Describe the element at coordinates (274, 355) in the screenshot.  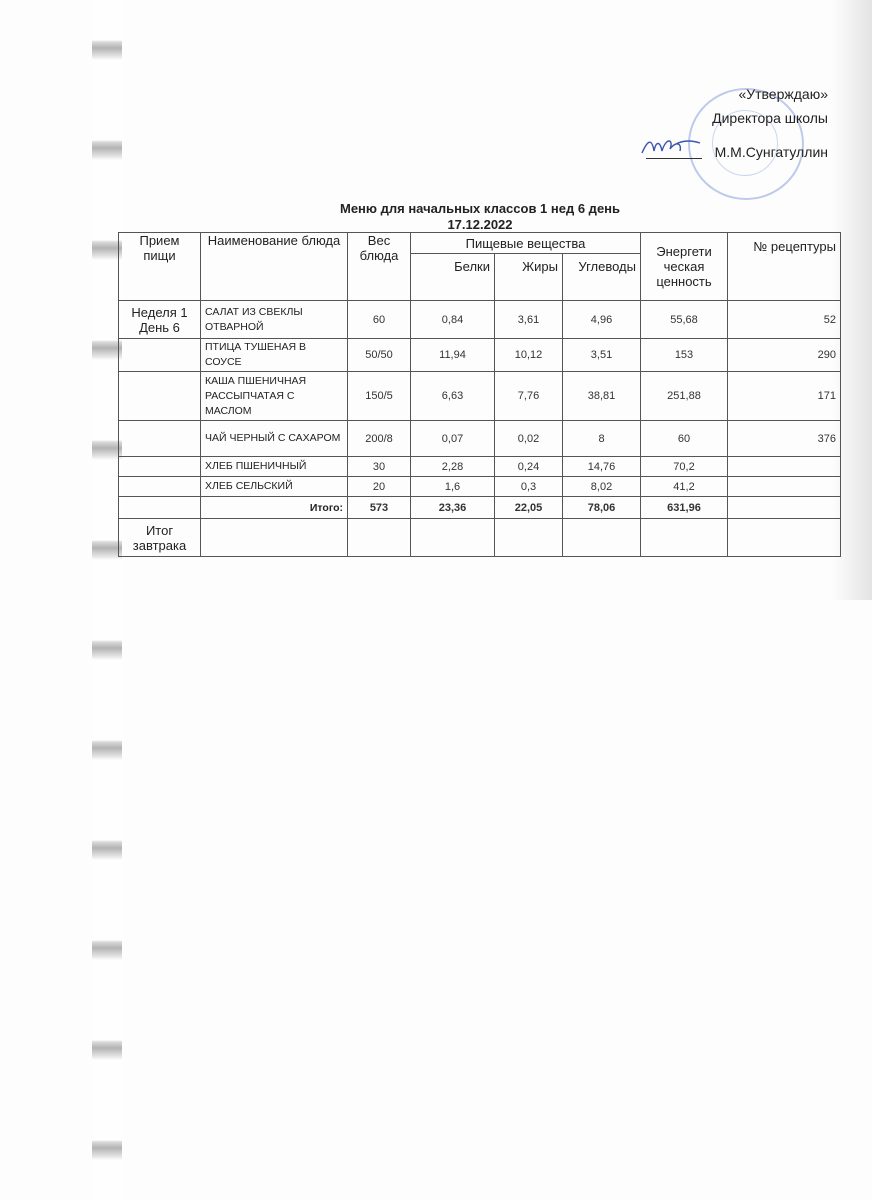
I see `dish-name: ПТИЦА ТУШЕНАЯ В СОУСЕ` at that location.